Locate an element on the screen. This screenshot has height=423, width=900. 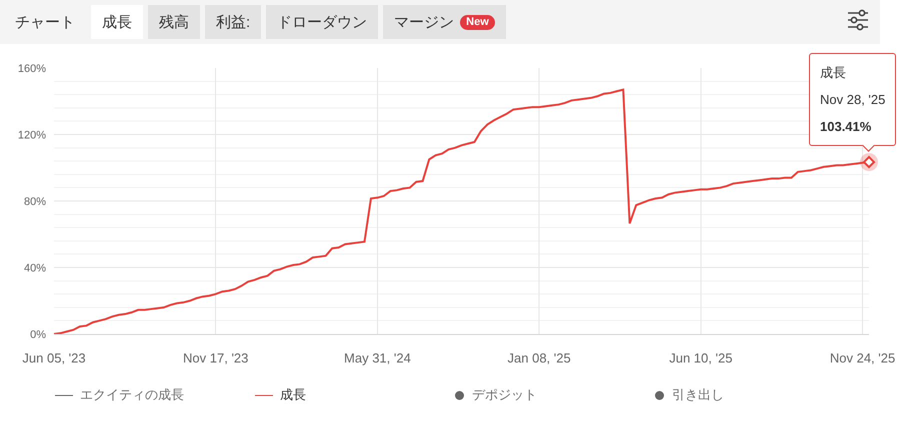
tab: 利益: is located at coordinates (233, 22).